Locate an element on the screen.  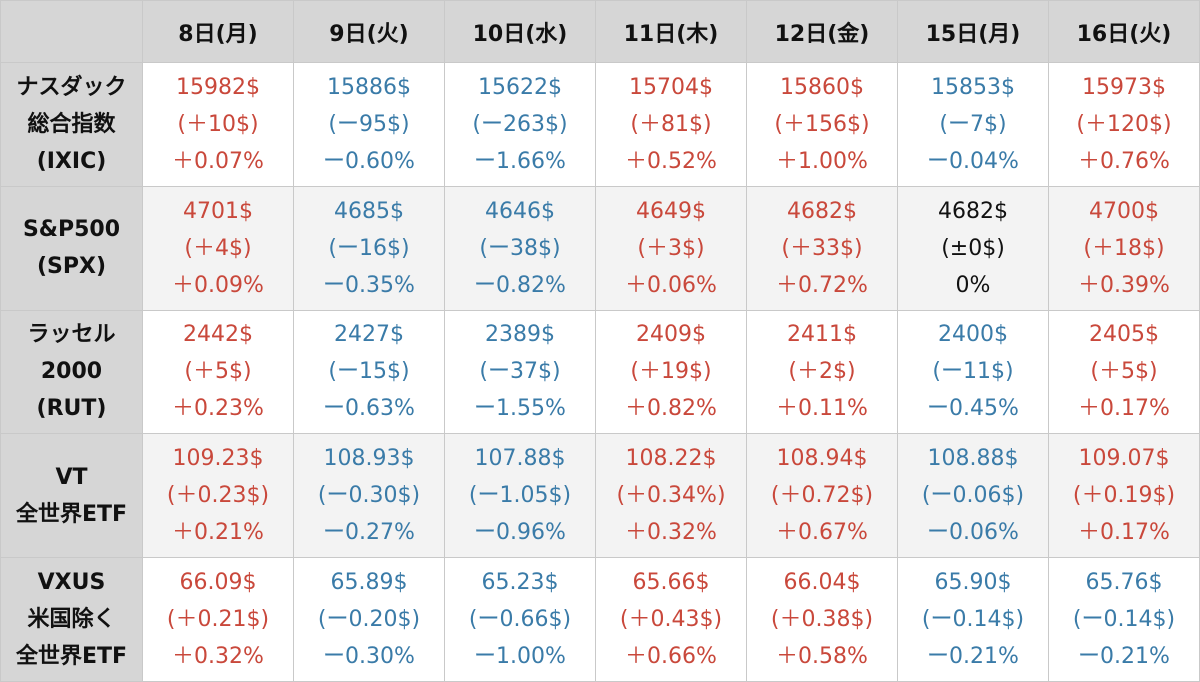
change-value: (＋0.19$) is located at coordinates (1124, 496).